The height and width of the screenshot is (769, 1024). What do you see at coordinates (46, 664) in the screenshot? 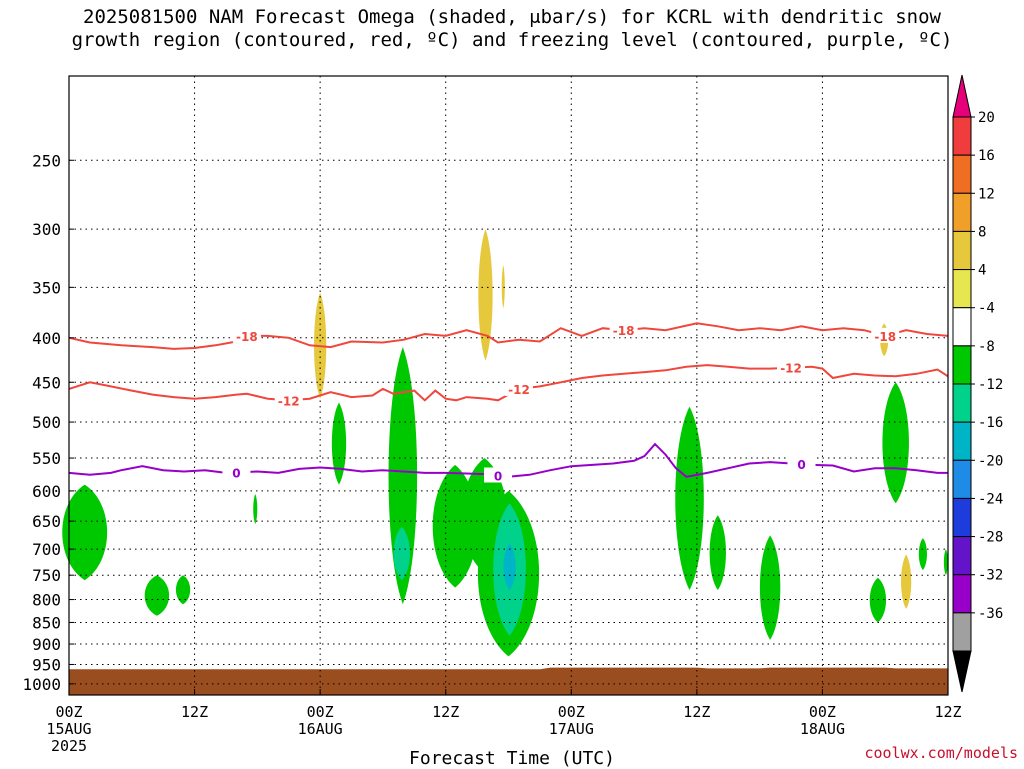
I see `ylabel-950: 950` at bounding box center [46, 664].